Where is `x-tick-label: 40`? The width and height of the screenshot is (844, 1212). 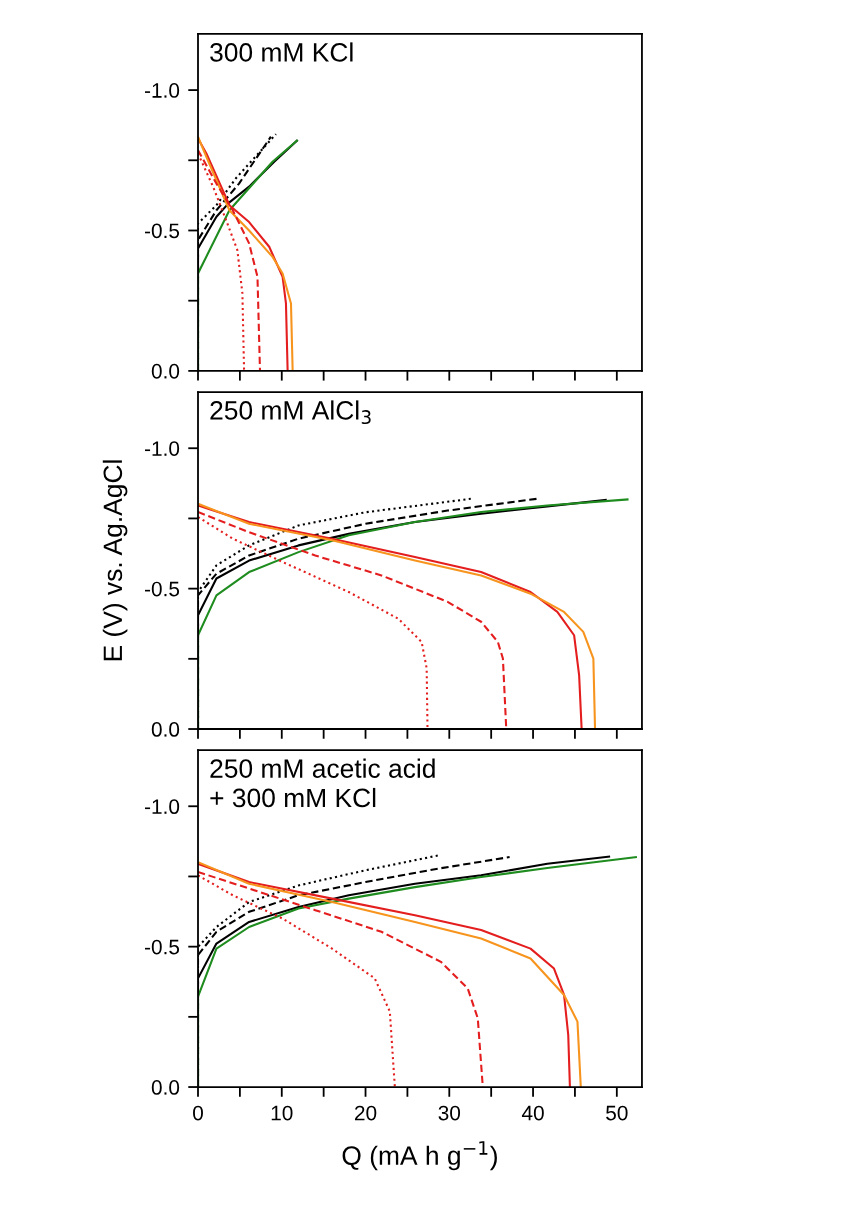 x-tick-label: 40 is located at coordinates (532, 1113).